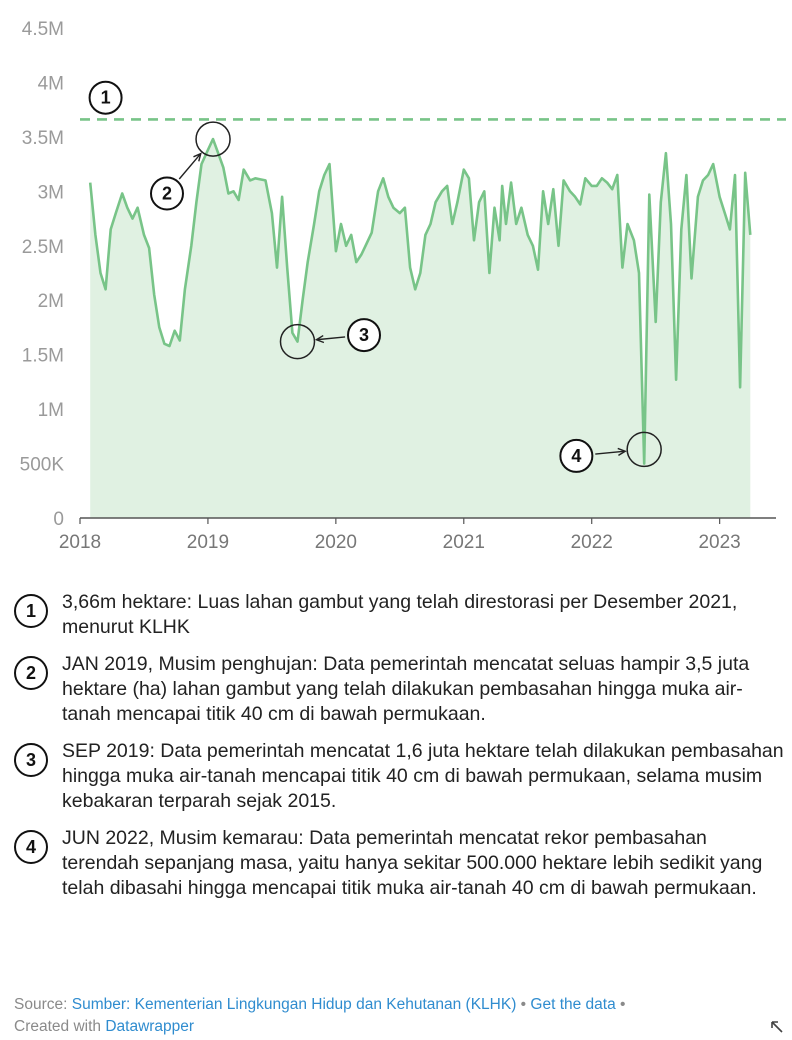 The height and width of the screenshot is (1040, 792). I want to click on y-tick-label: 4M, so click(51, 83).